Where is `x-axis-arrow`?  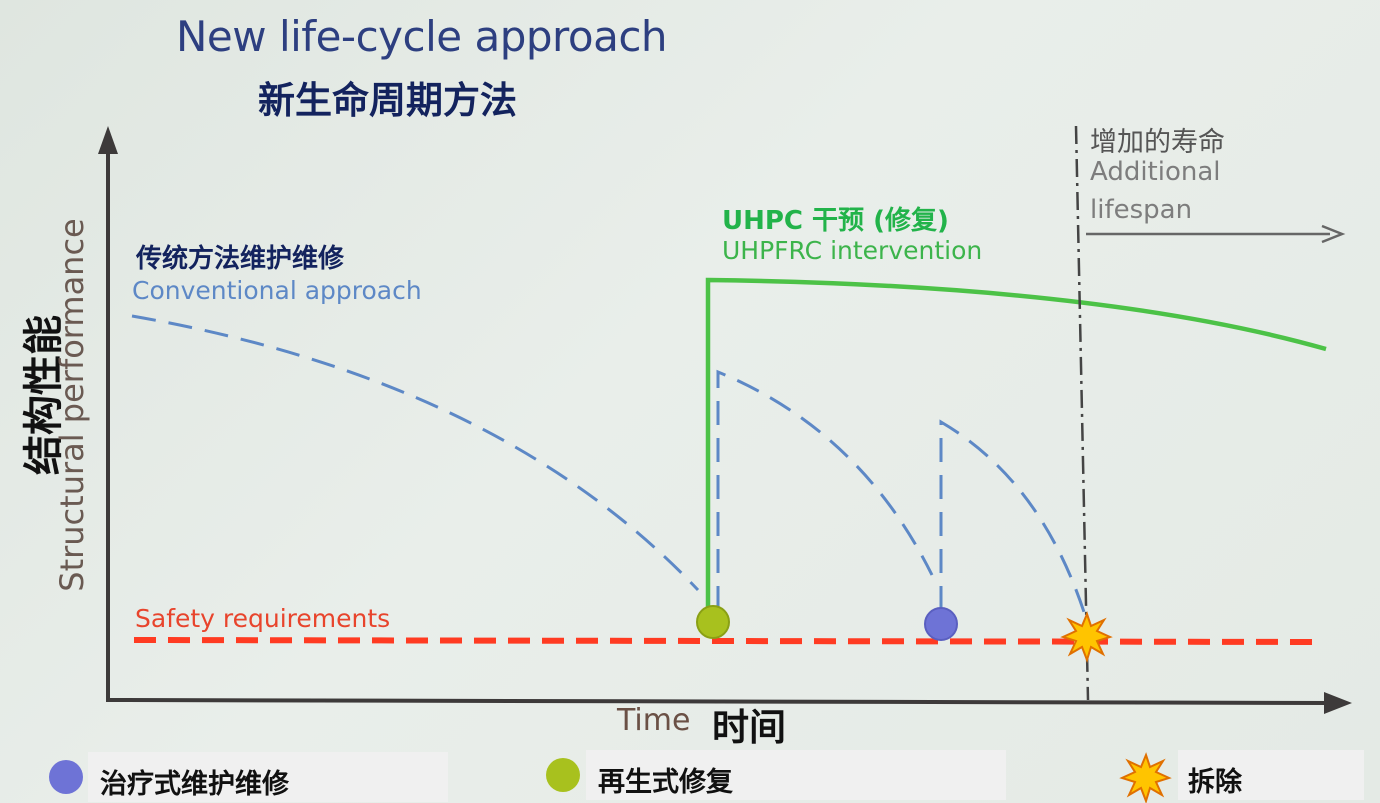
x-axis-arrow is located at coordinates (1338, 703).